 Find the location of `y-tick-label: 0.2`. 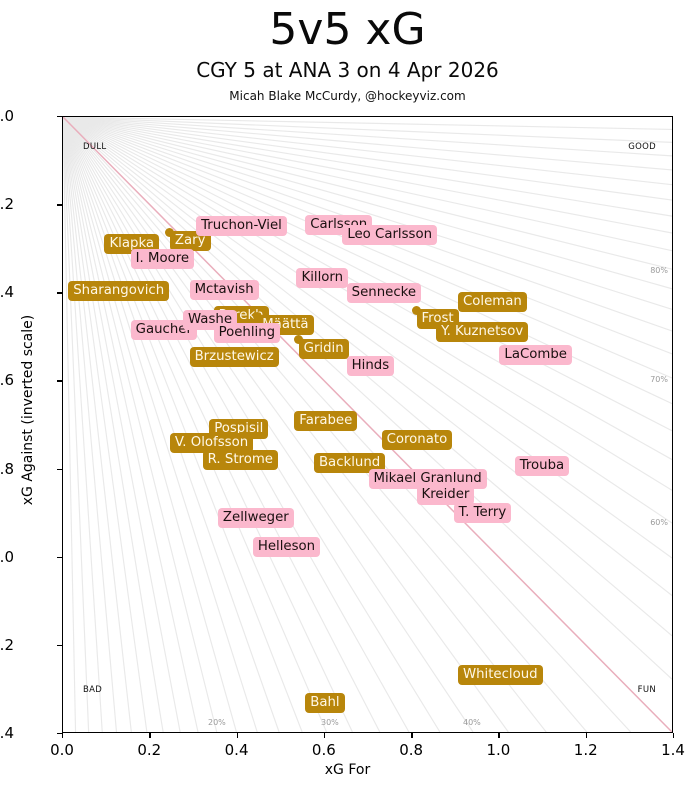

y-tick-label: 0.2 is located at coordinates (7, 204).